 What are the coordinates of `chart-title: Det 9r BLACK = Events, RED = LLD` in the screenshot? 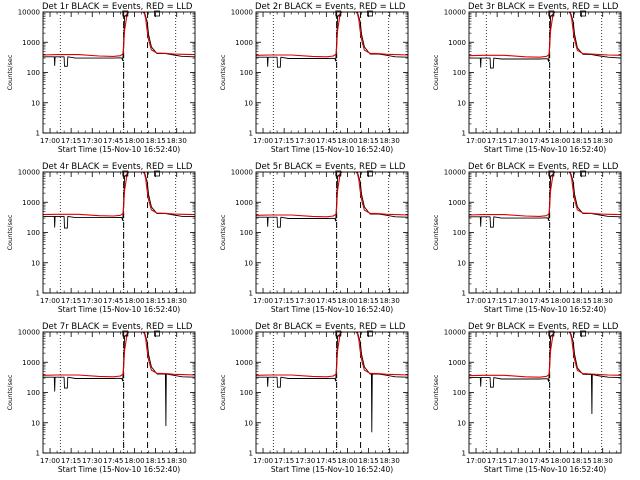 It's located at (543, 327).